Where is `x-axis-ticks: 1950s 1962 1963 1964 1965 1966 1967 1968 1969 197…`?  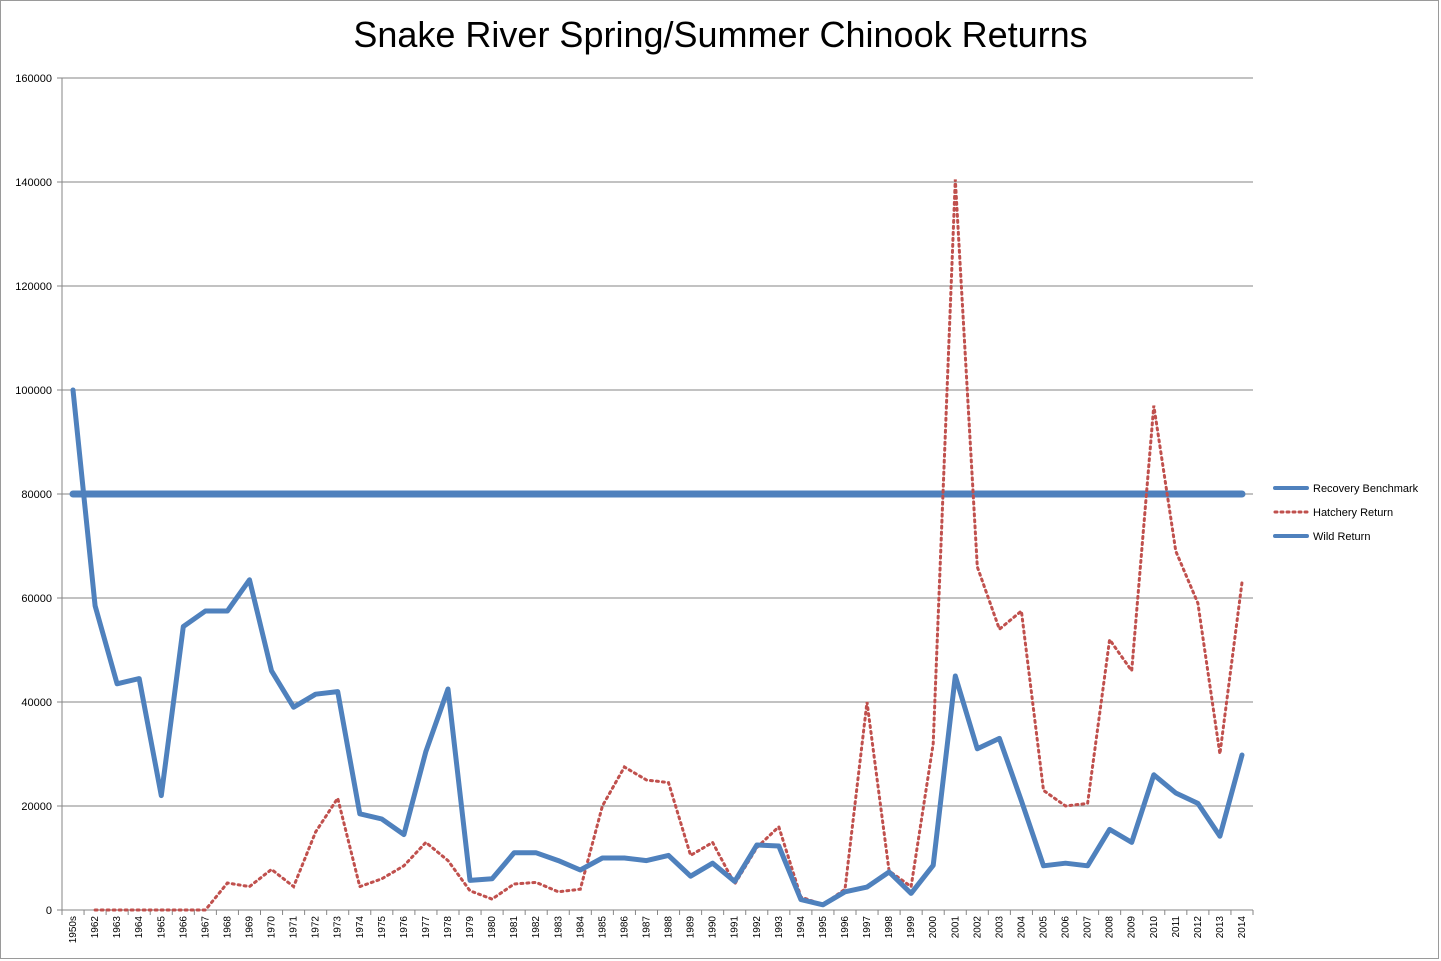 x-axis-ticks: 1950s 1962 1963 1964 1965 1966 1967 1968 1969 197… is located at coordinates (658, 930).